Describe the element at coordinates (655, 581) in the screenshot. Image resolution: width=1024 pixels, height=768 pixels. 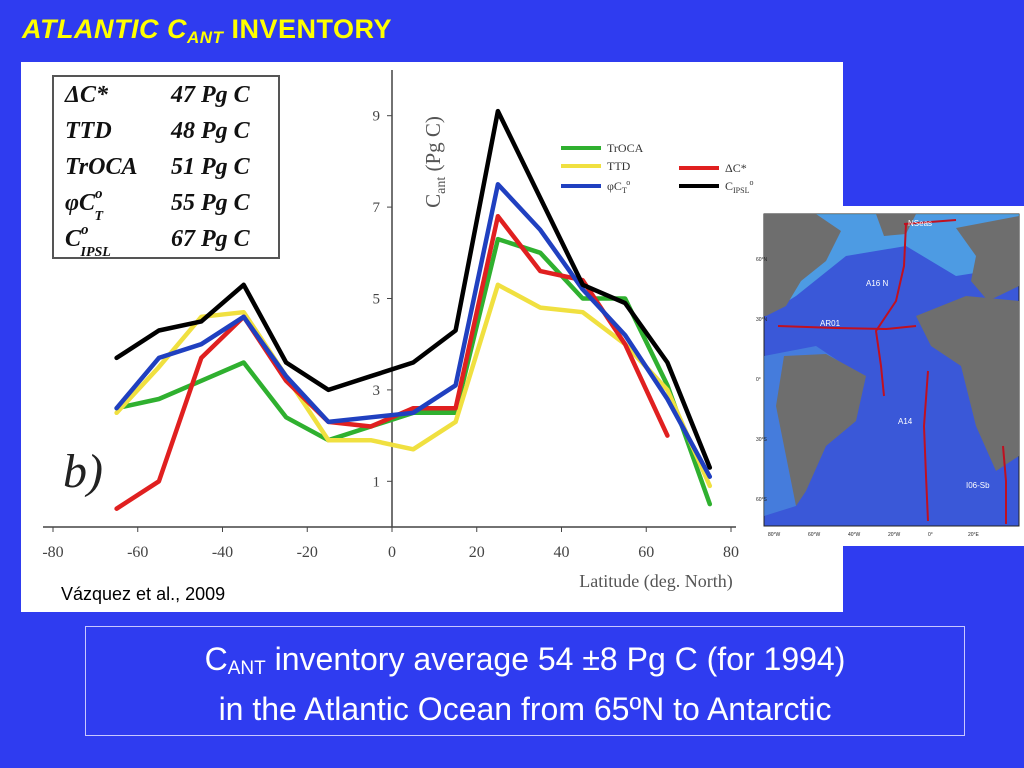
I see `x-axis-label: Latitude (deg. North)` at that location.